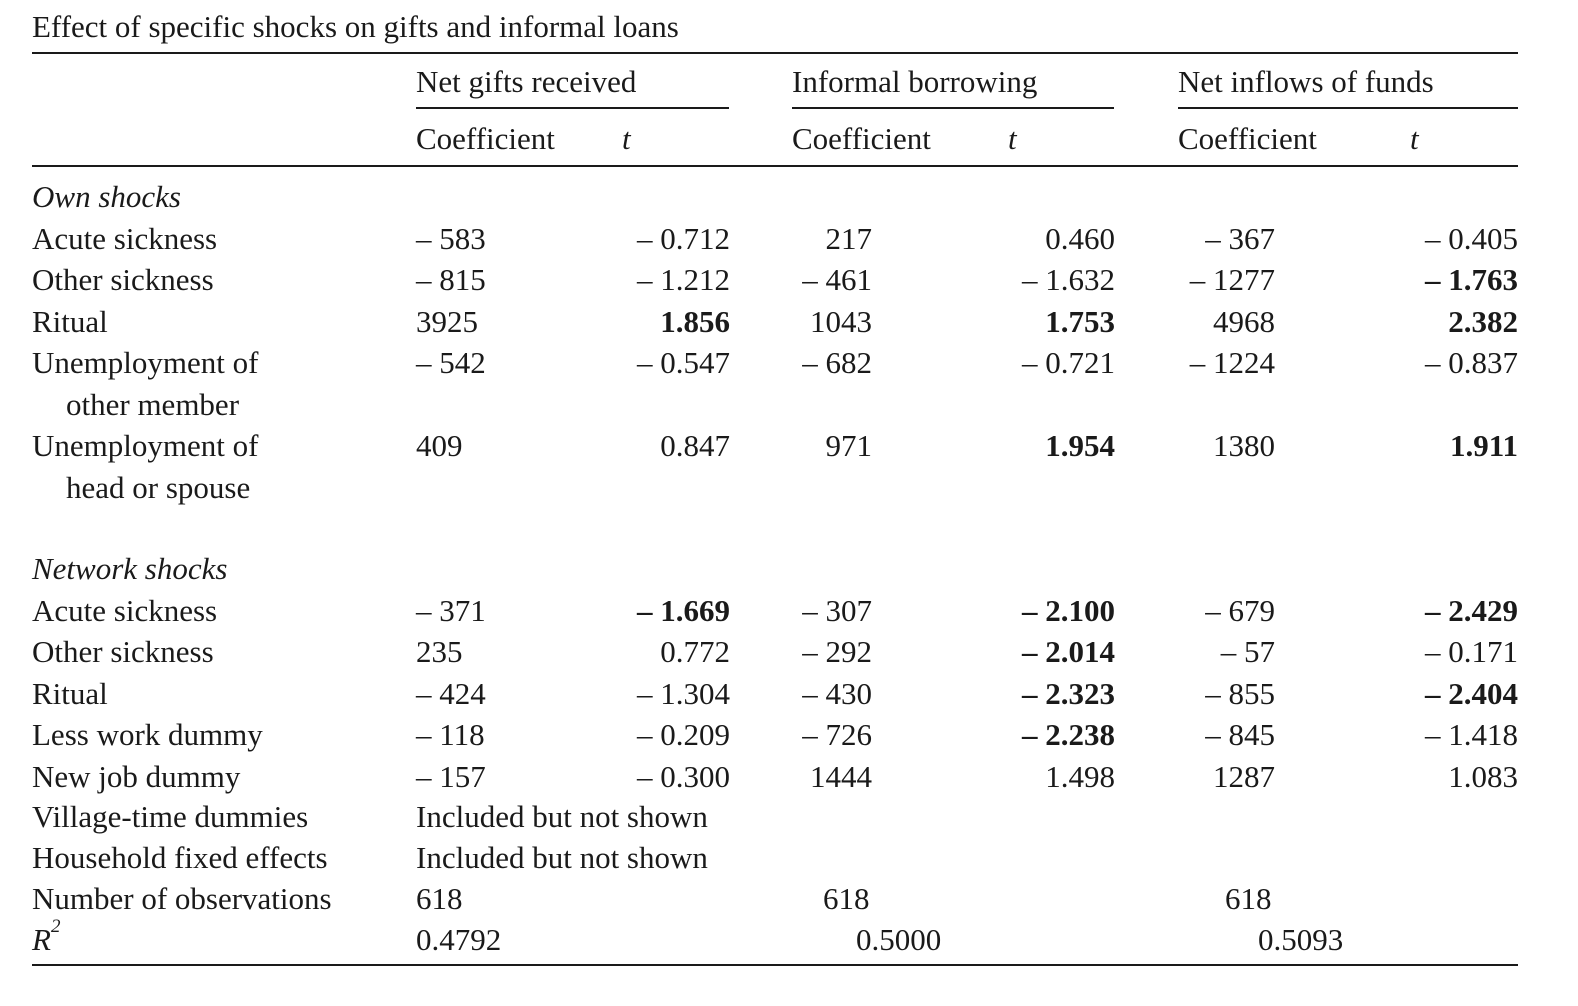 The image size is (1578, 1006). I want to click on cell-borrowing-coef: 217, so click(849, 238).